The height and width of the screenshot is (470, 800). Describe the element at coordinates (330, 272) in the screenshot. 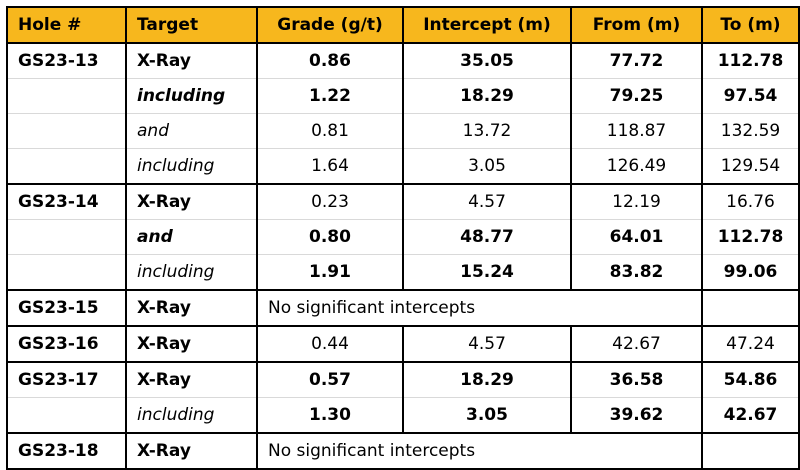

I see `grade-cell: 1.91` at that location.